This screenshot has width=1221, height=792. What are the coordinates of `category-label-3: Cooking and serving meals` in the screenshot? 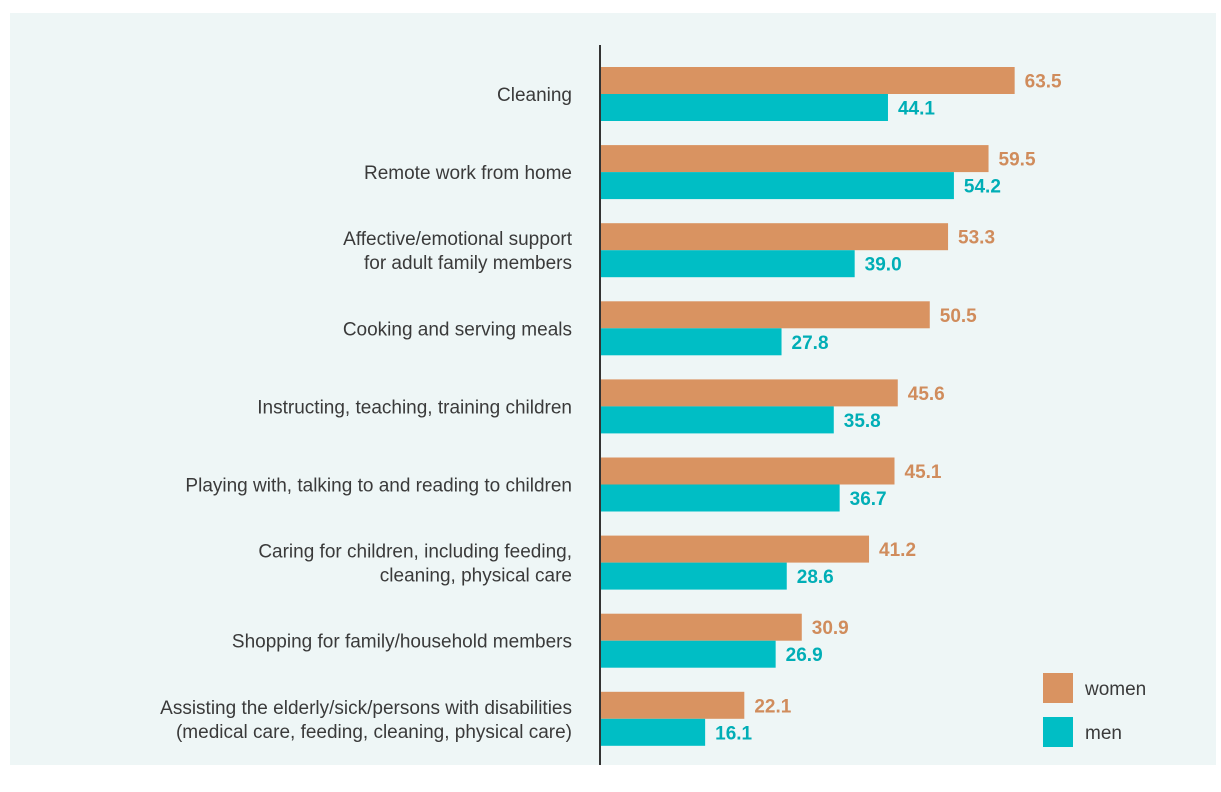 It's located at (457, 329).